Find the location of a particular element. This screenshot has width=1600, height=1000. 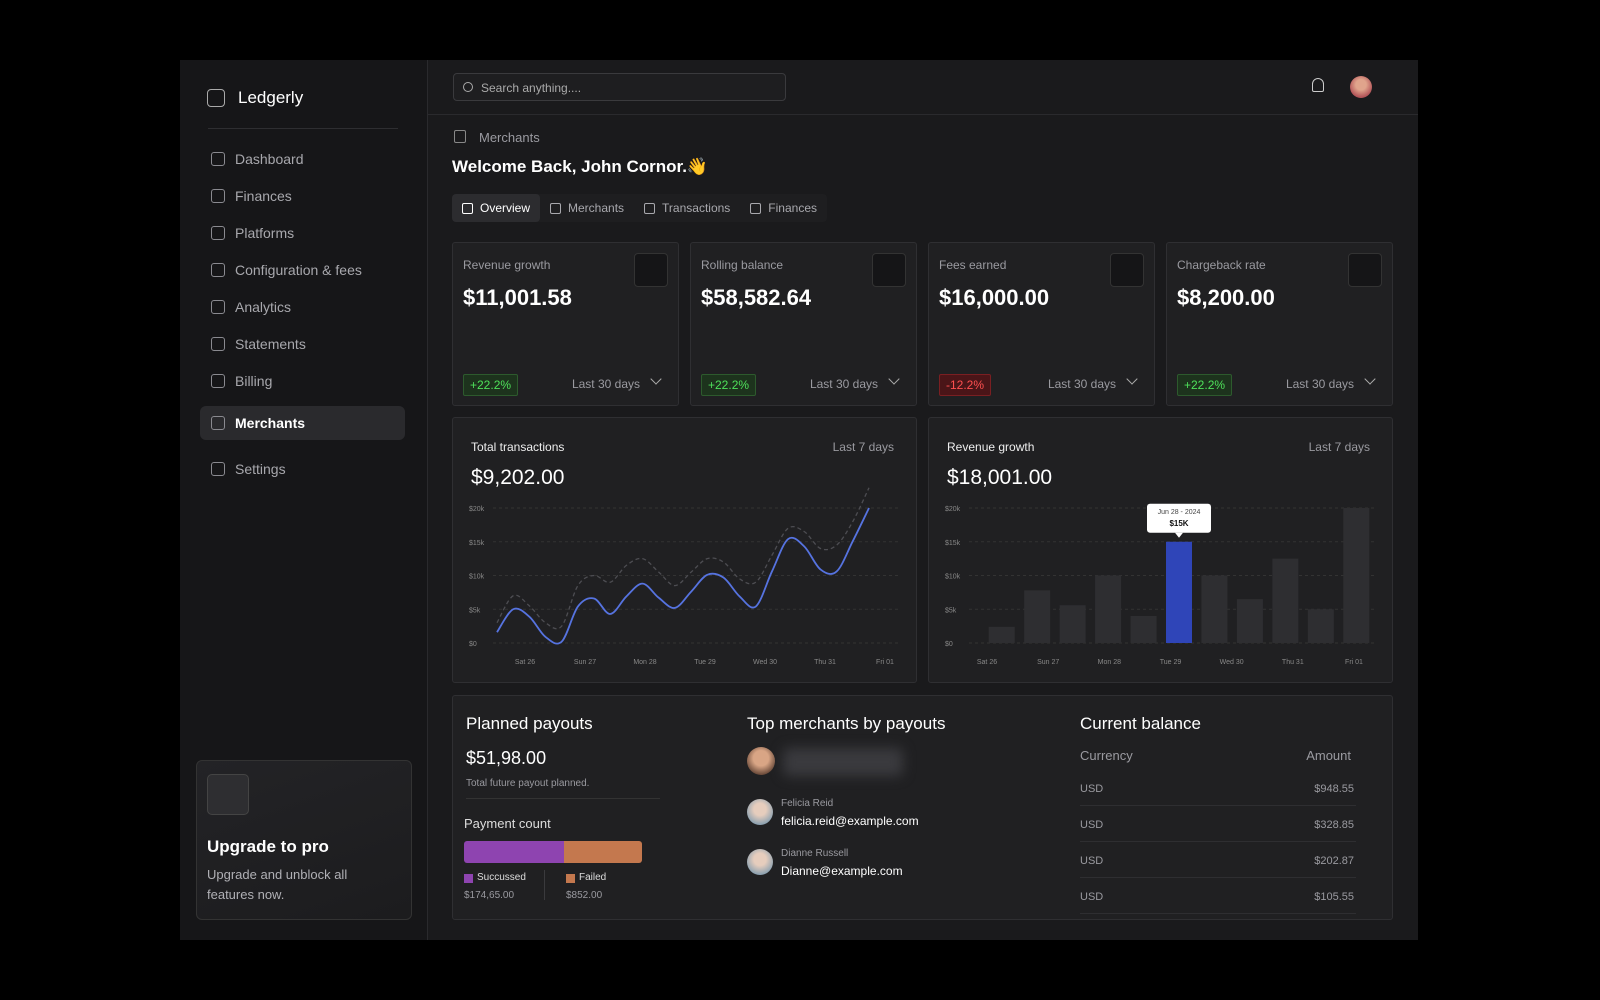

x-tick-label: Sat 26 is located at coordinates (525, 662).